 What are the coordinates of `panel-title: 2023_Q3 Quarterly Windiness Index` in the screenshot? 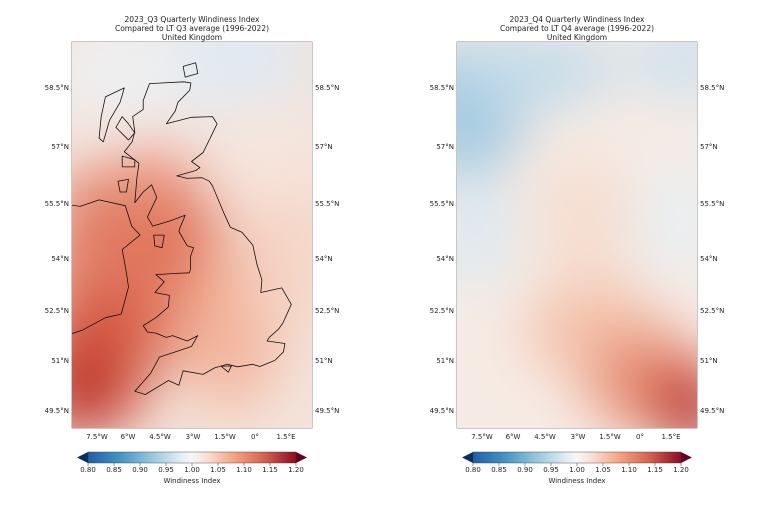 It's located at (192, 19).